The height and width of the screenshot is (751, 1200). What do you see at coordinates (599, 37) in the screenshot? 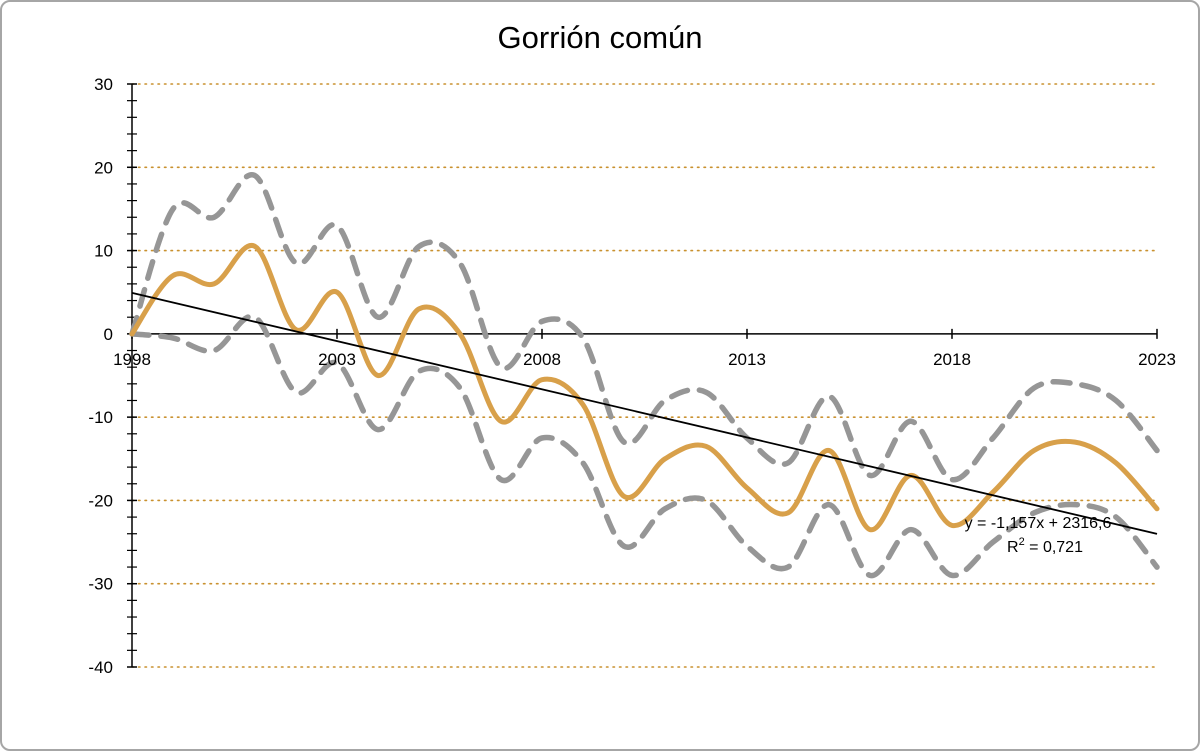
I see `chart-title: Gorrión común` at bounding box center [599, 37].